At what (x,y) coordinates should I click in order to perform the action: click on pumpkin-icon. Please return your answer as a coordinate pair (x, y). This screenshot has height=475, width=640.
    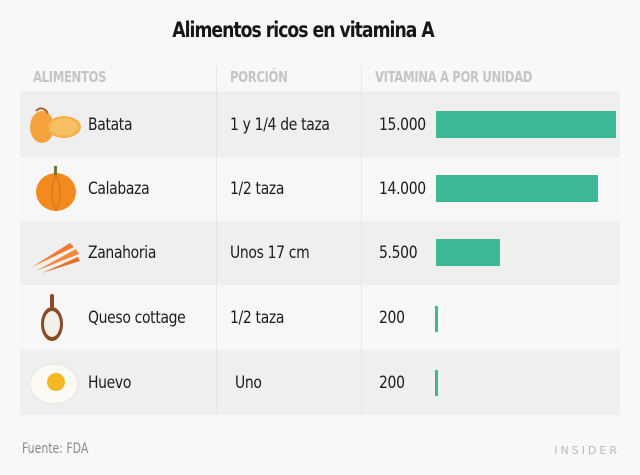
    Looking at the image, I should click on (56, 189).